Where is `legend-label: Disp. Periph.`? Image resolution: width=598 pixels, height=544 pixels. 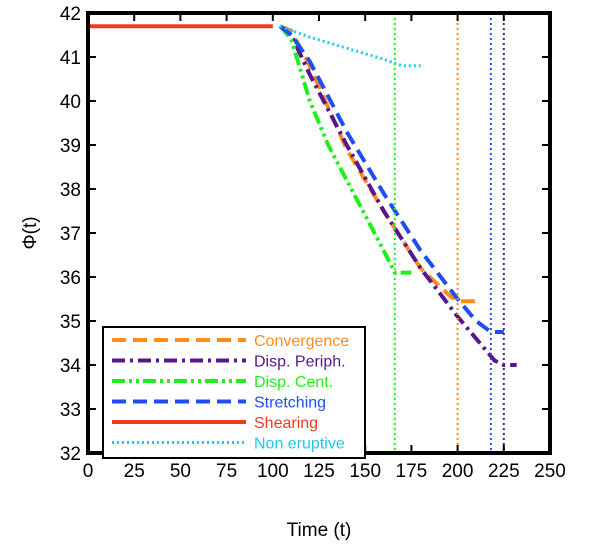 legend-label: Disp. Periph. is located at coordinates (300, 362).